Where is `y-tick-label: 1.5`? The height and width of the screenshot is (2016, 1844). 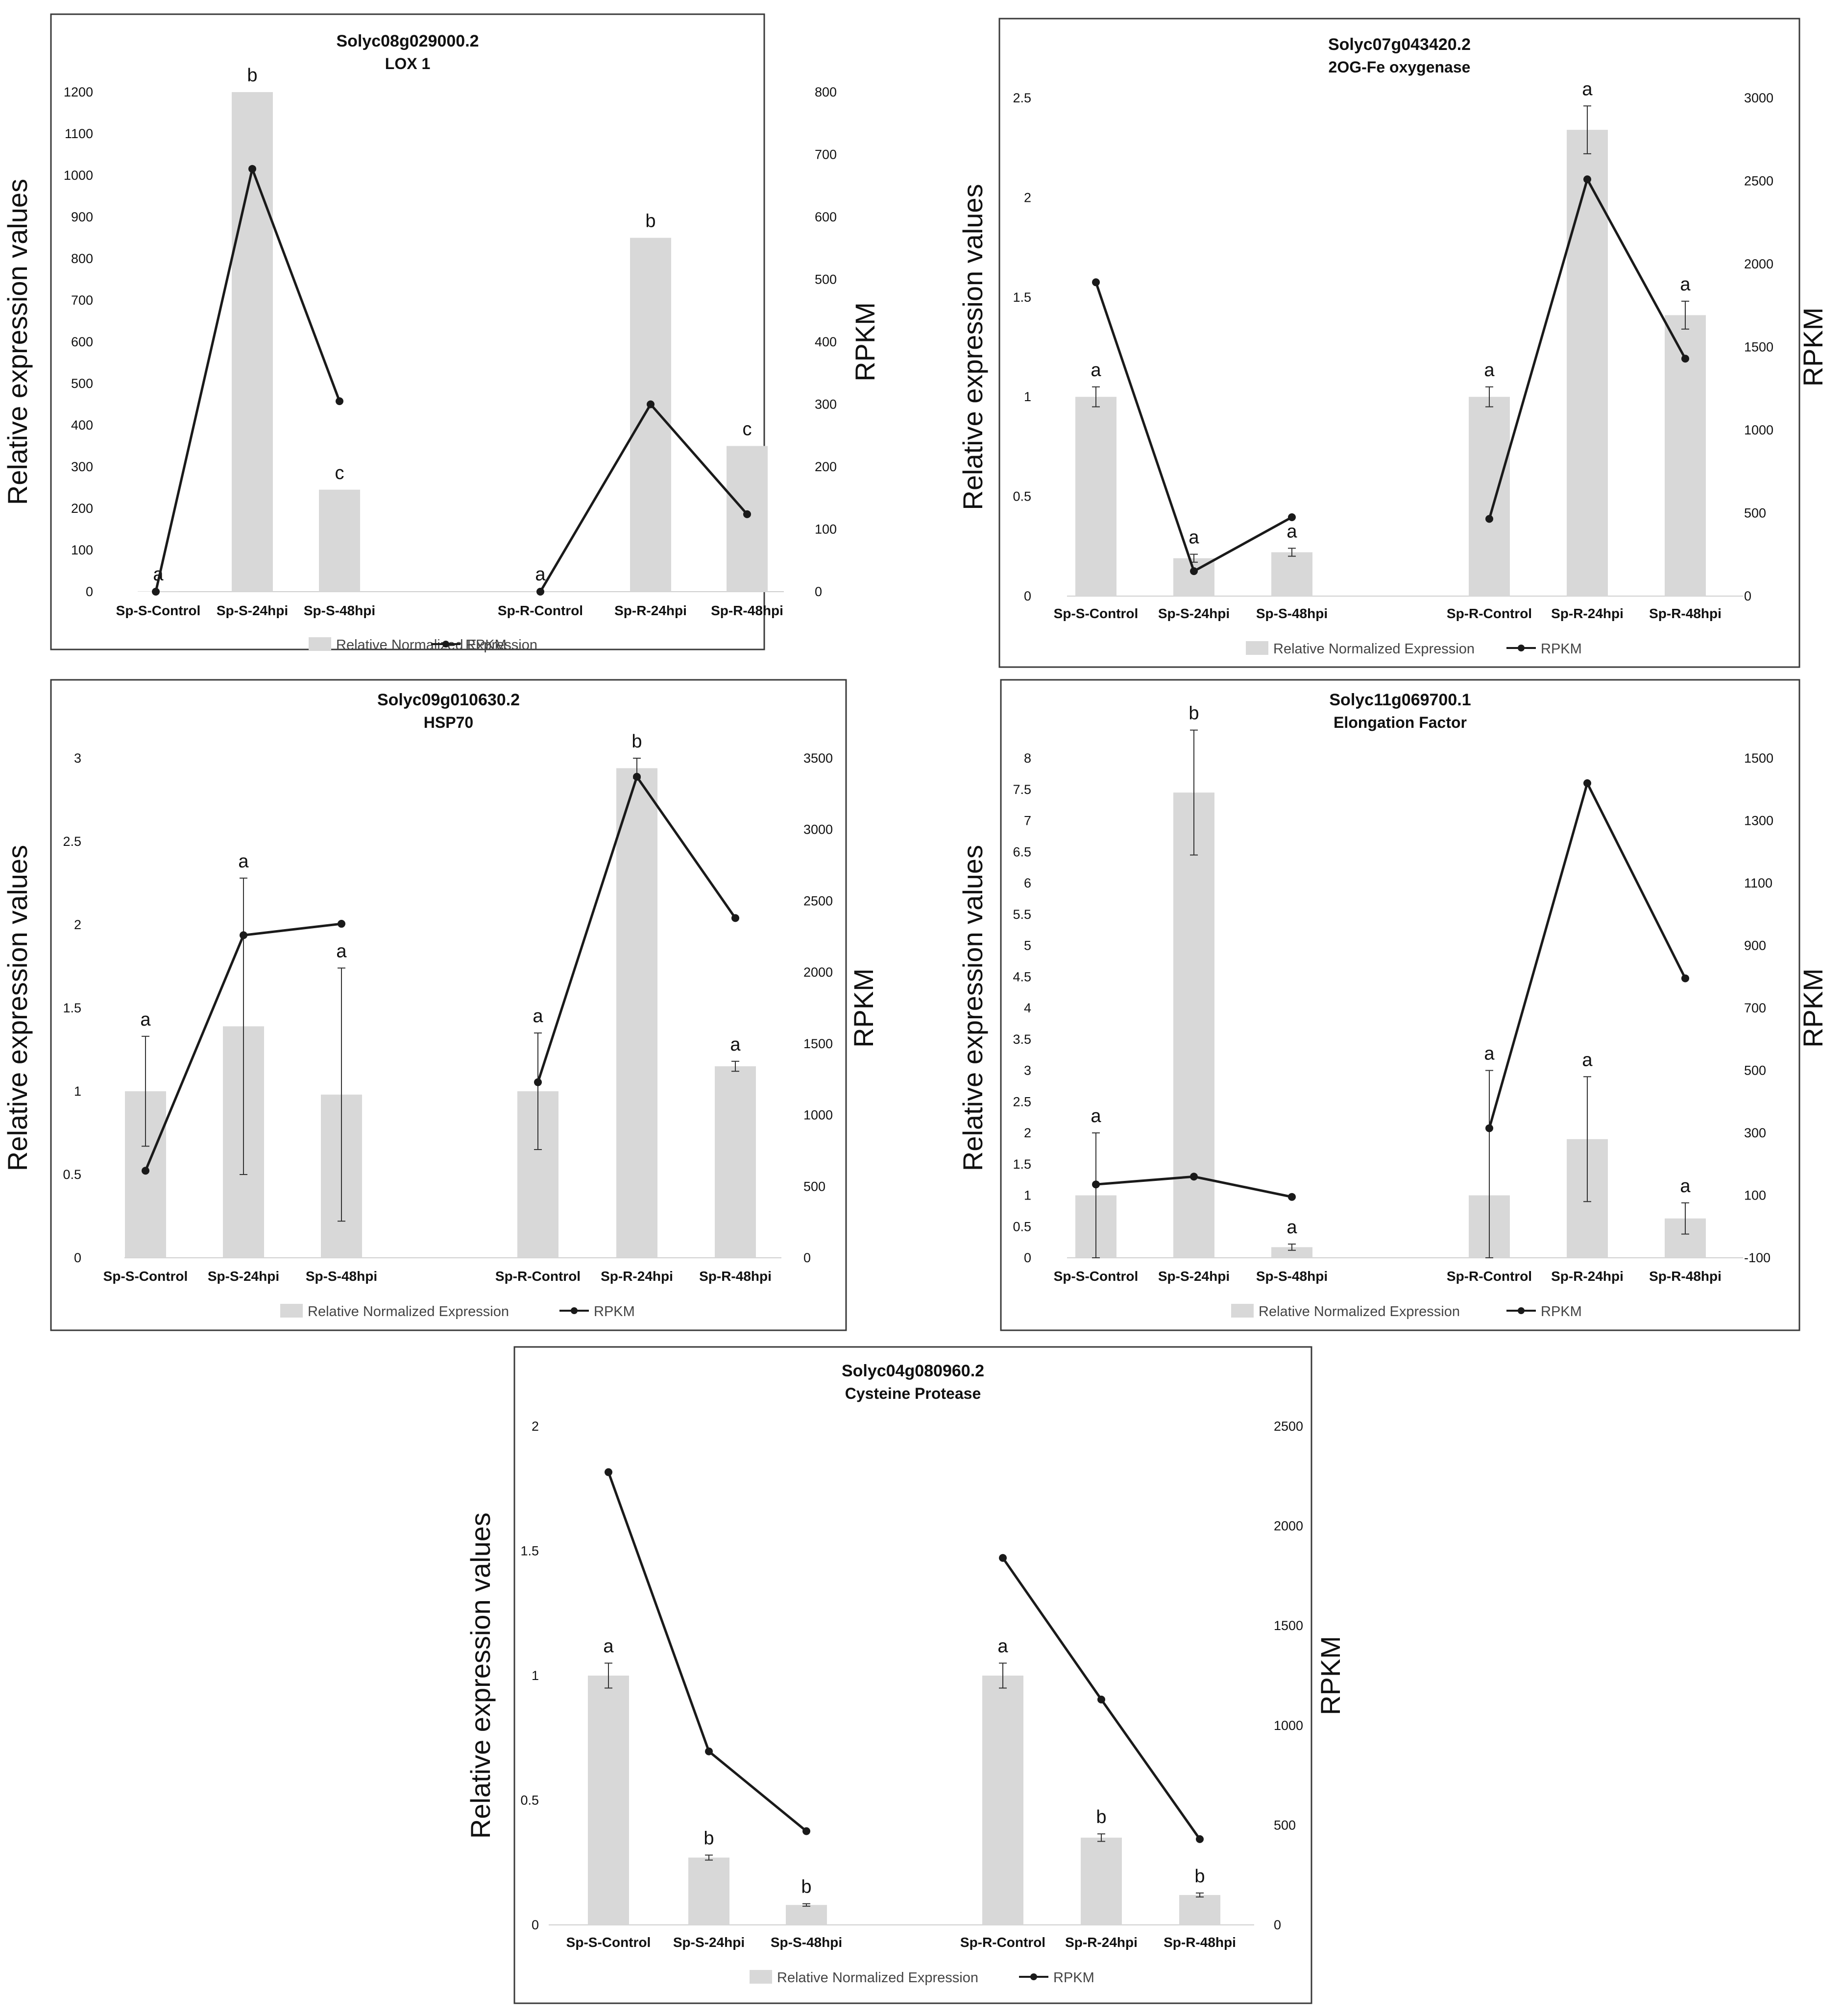 y-tick-label: 1.5 is located at coordinates (1022, 297).